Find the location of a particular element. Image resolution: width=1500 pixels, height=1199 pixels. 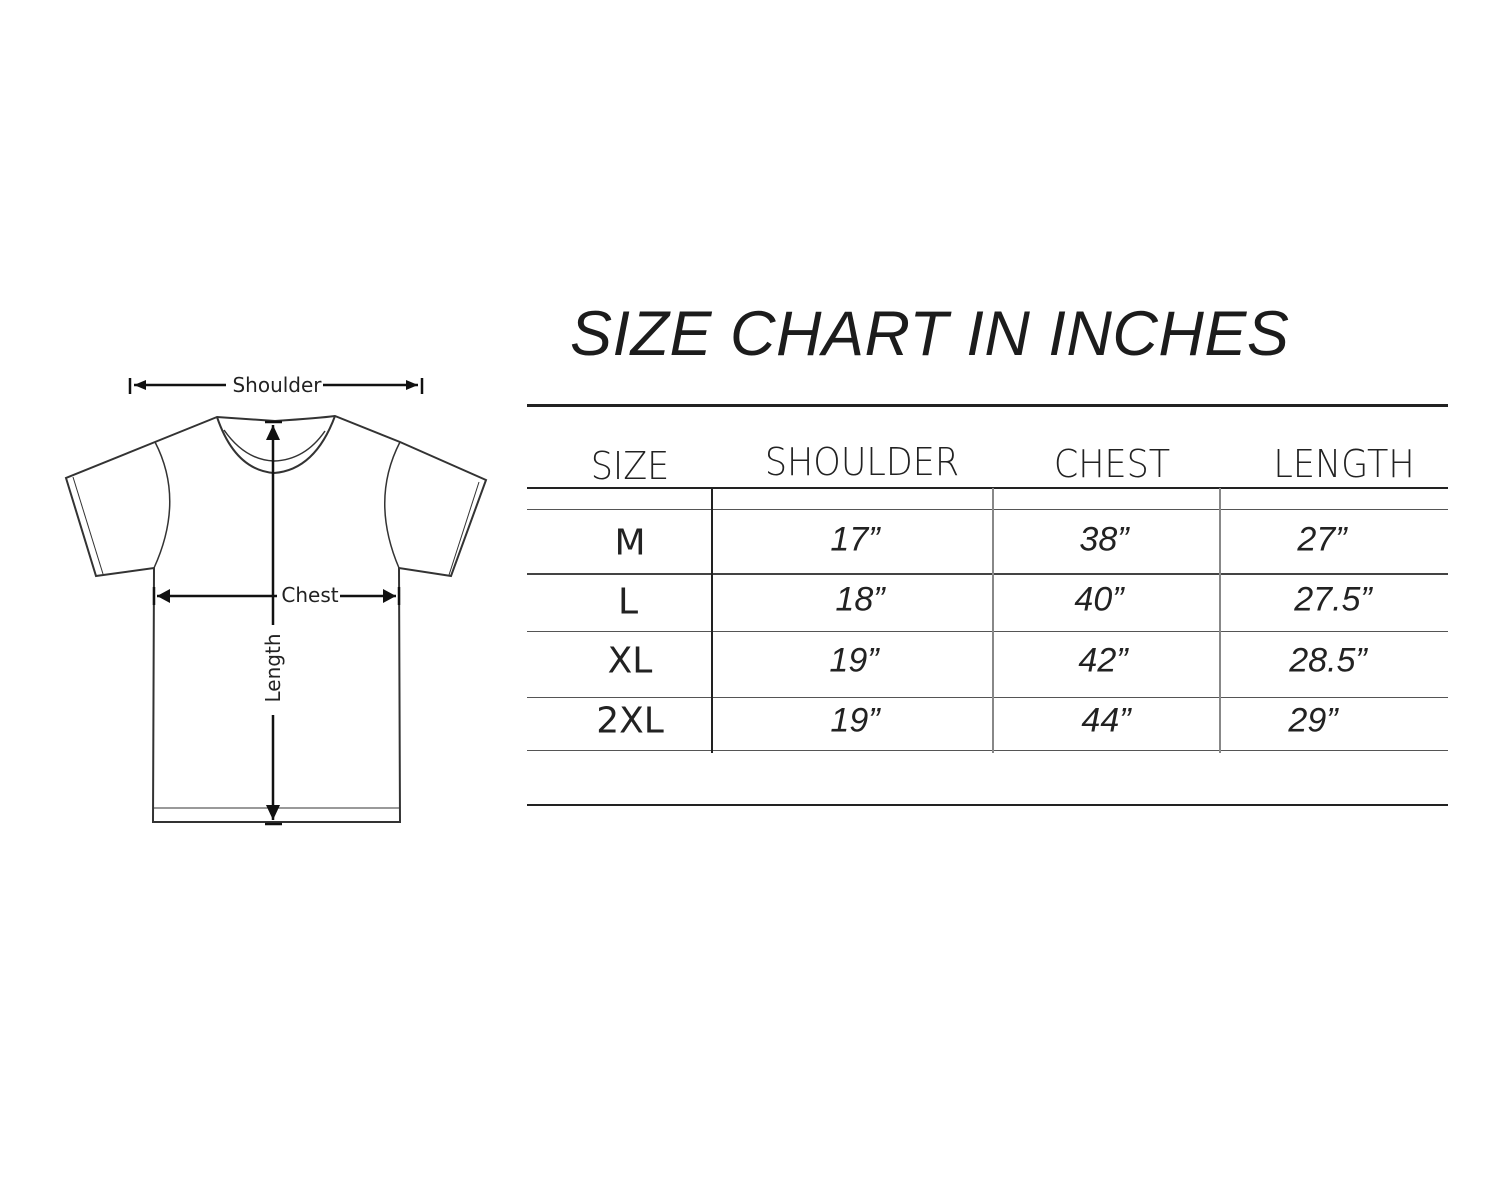

right-armhole is located at coordinates (392, 505).